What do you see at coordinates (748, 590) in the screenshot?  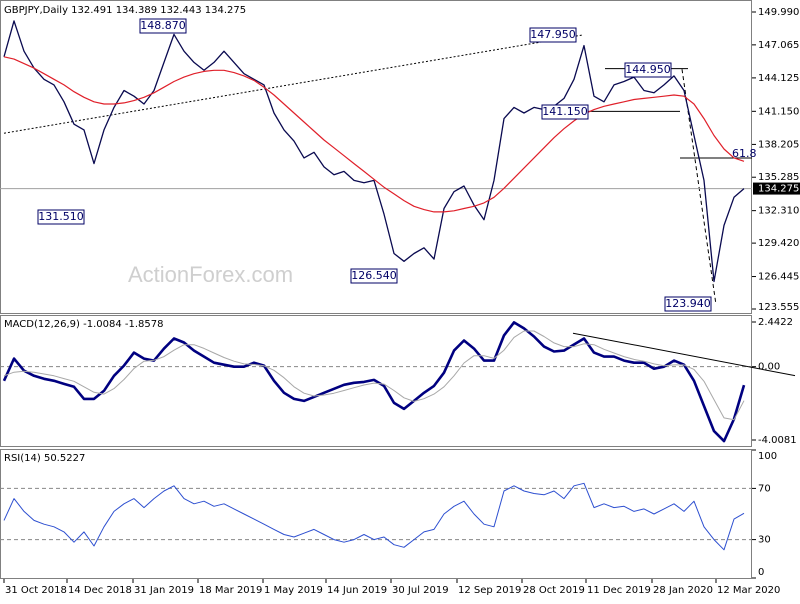 I see `x-tick-label: 12 Mar 2020` at bounding box center [748, 590].